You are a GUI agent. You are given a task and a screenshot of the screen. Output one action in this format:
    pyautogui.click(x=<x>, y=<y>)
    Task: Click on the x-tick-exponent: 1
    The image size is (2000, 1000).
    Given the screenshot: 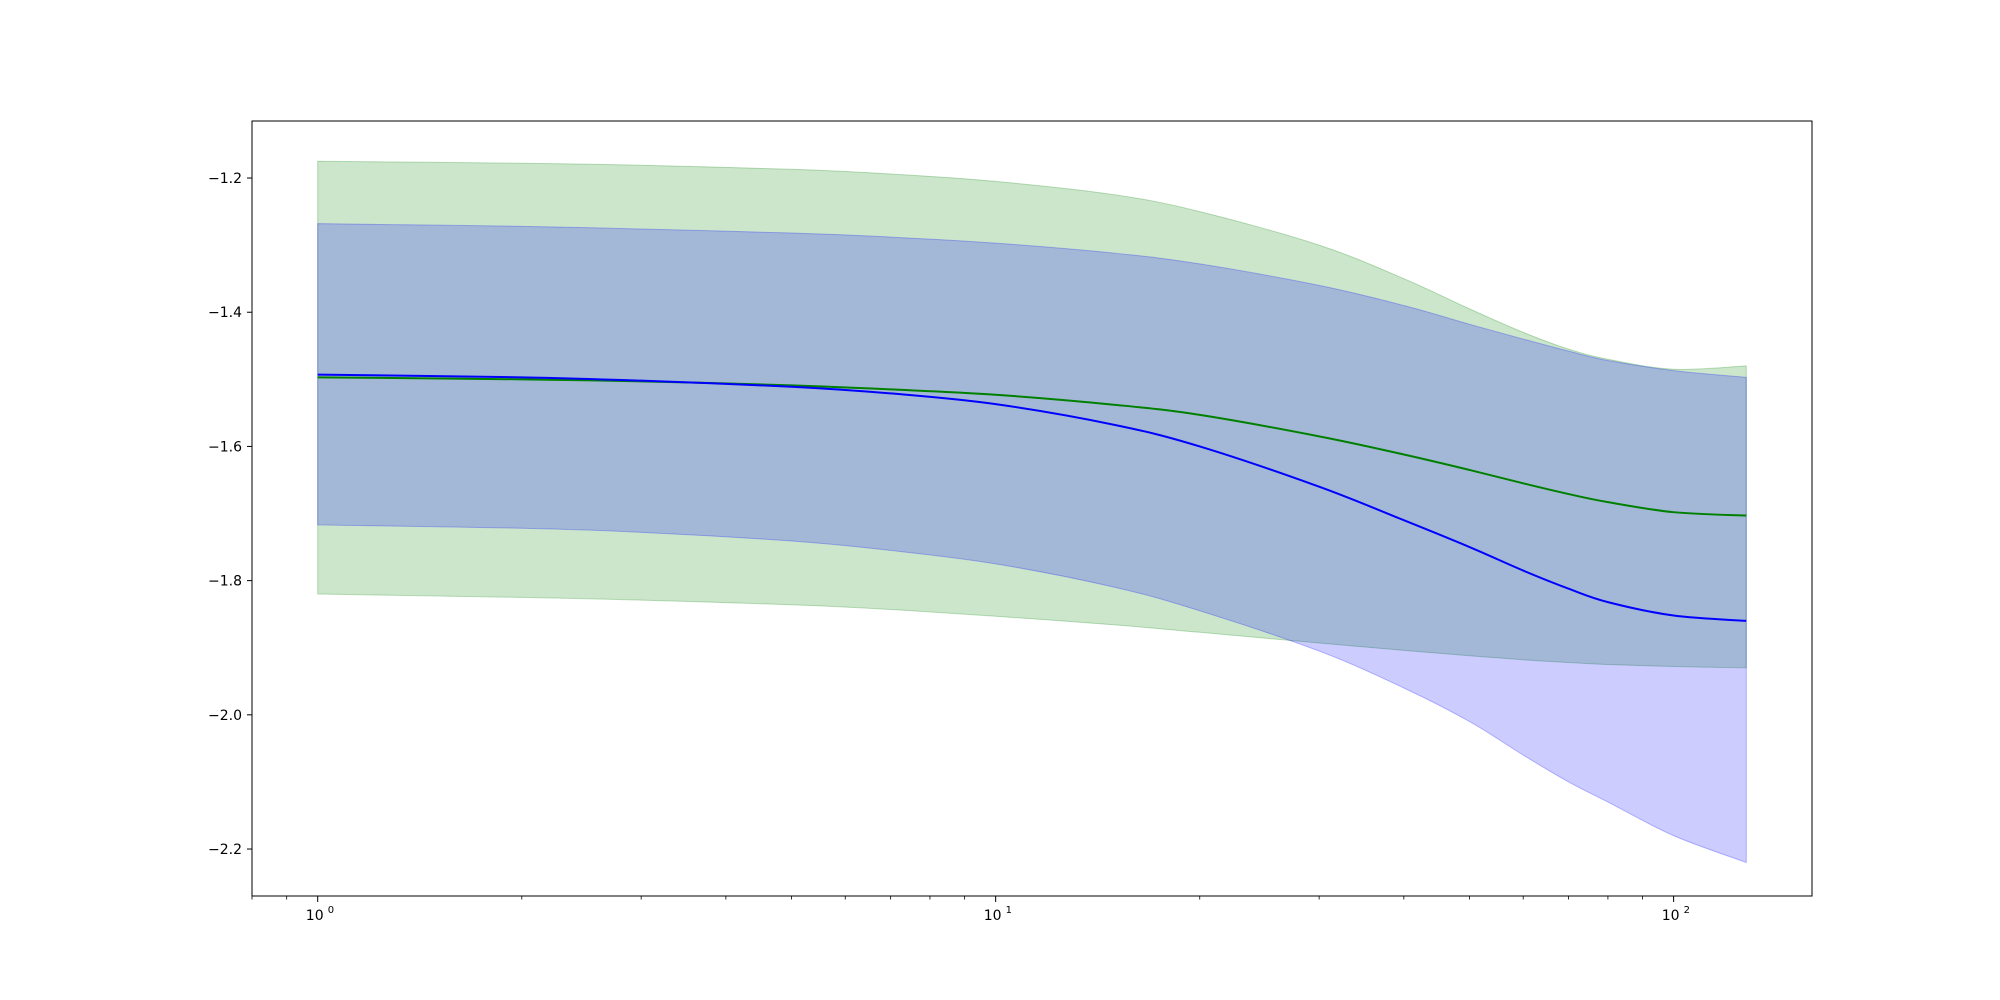 What is the action you would take?
    pyautogui.click(x=1009, y=910)
    